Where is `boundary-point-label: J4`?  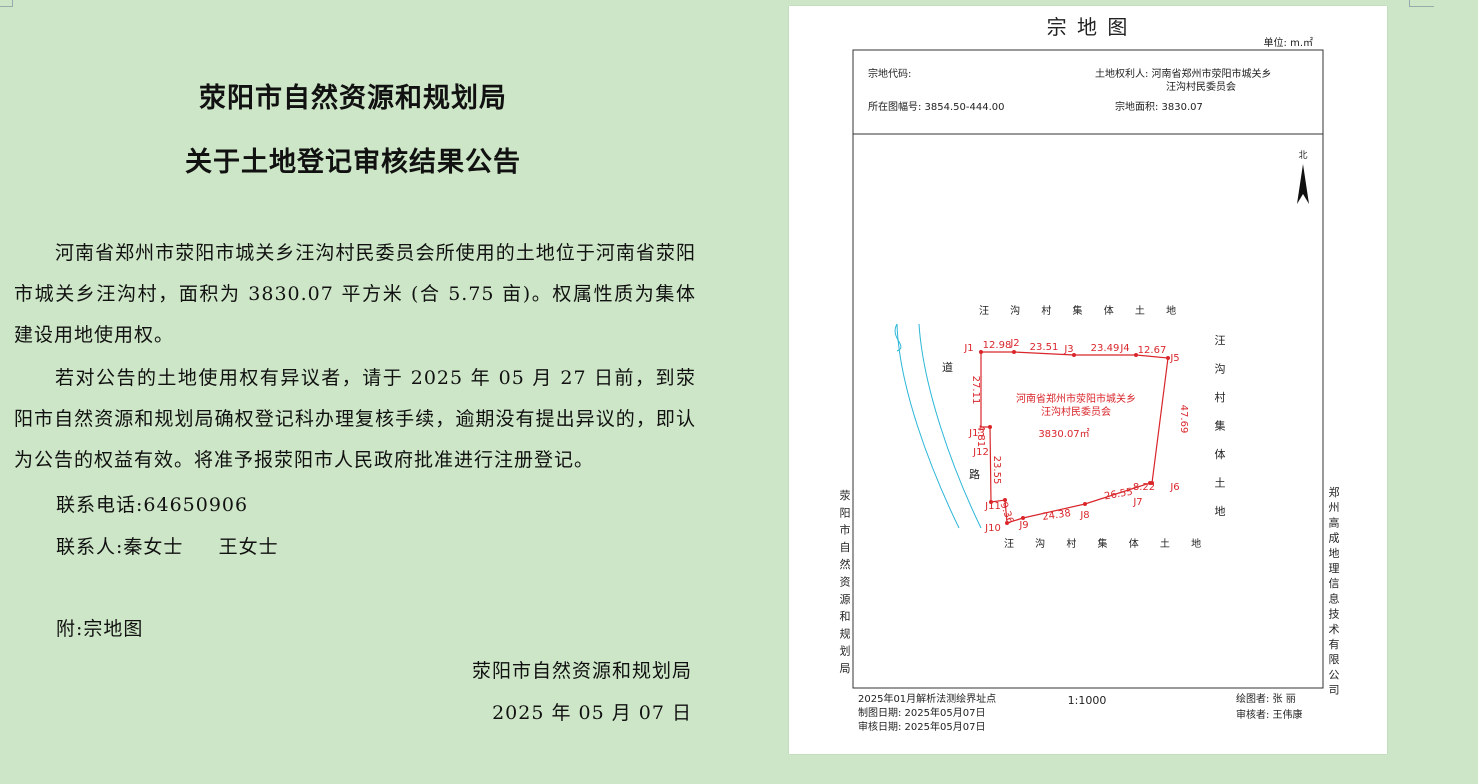
boundary-point-label: J4 is located at coordinates (1124, 348).